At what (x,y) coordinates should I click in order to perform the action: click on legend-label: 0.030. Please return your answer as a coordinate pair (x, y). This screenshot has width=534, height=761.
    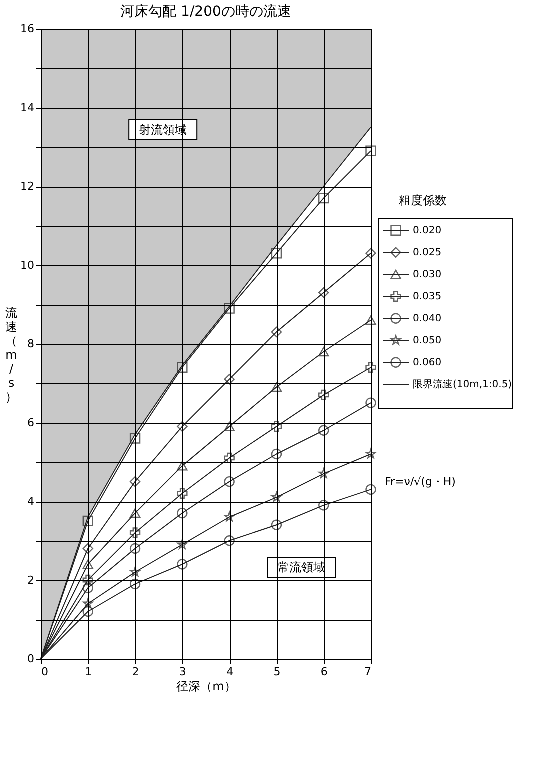
    Looking at the image, I should click on (427, 275).